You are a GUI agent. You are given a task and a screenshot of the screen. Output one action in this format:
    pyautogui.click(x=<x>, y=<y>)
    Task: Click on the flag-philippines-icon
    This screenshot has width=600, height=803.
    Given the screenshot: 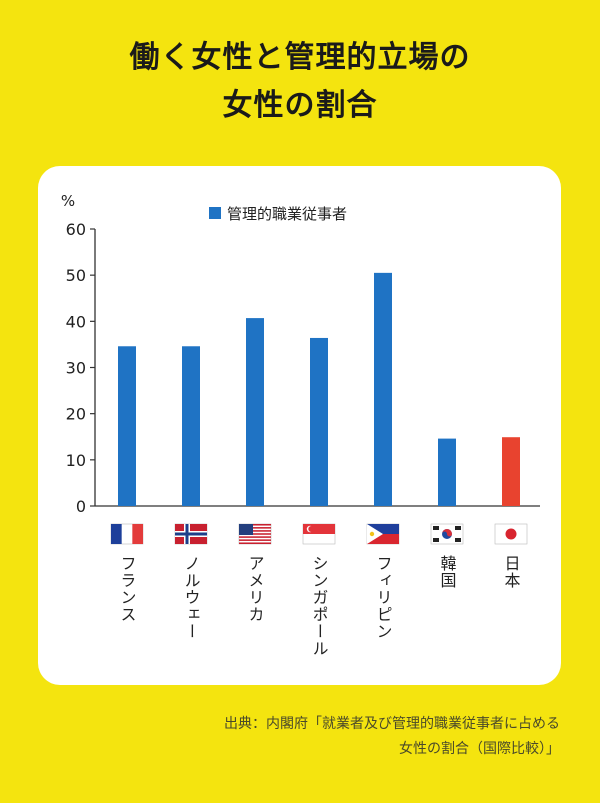 What is the action you would take?
    pyautogui.click(x=383, y=534)
    